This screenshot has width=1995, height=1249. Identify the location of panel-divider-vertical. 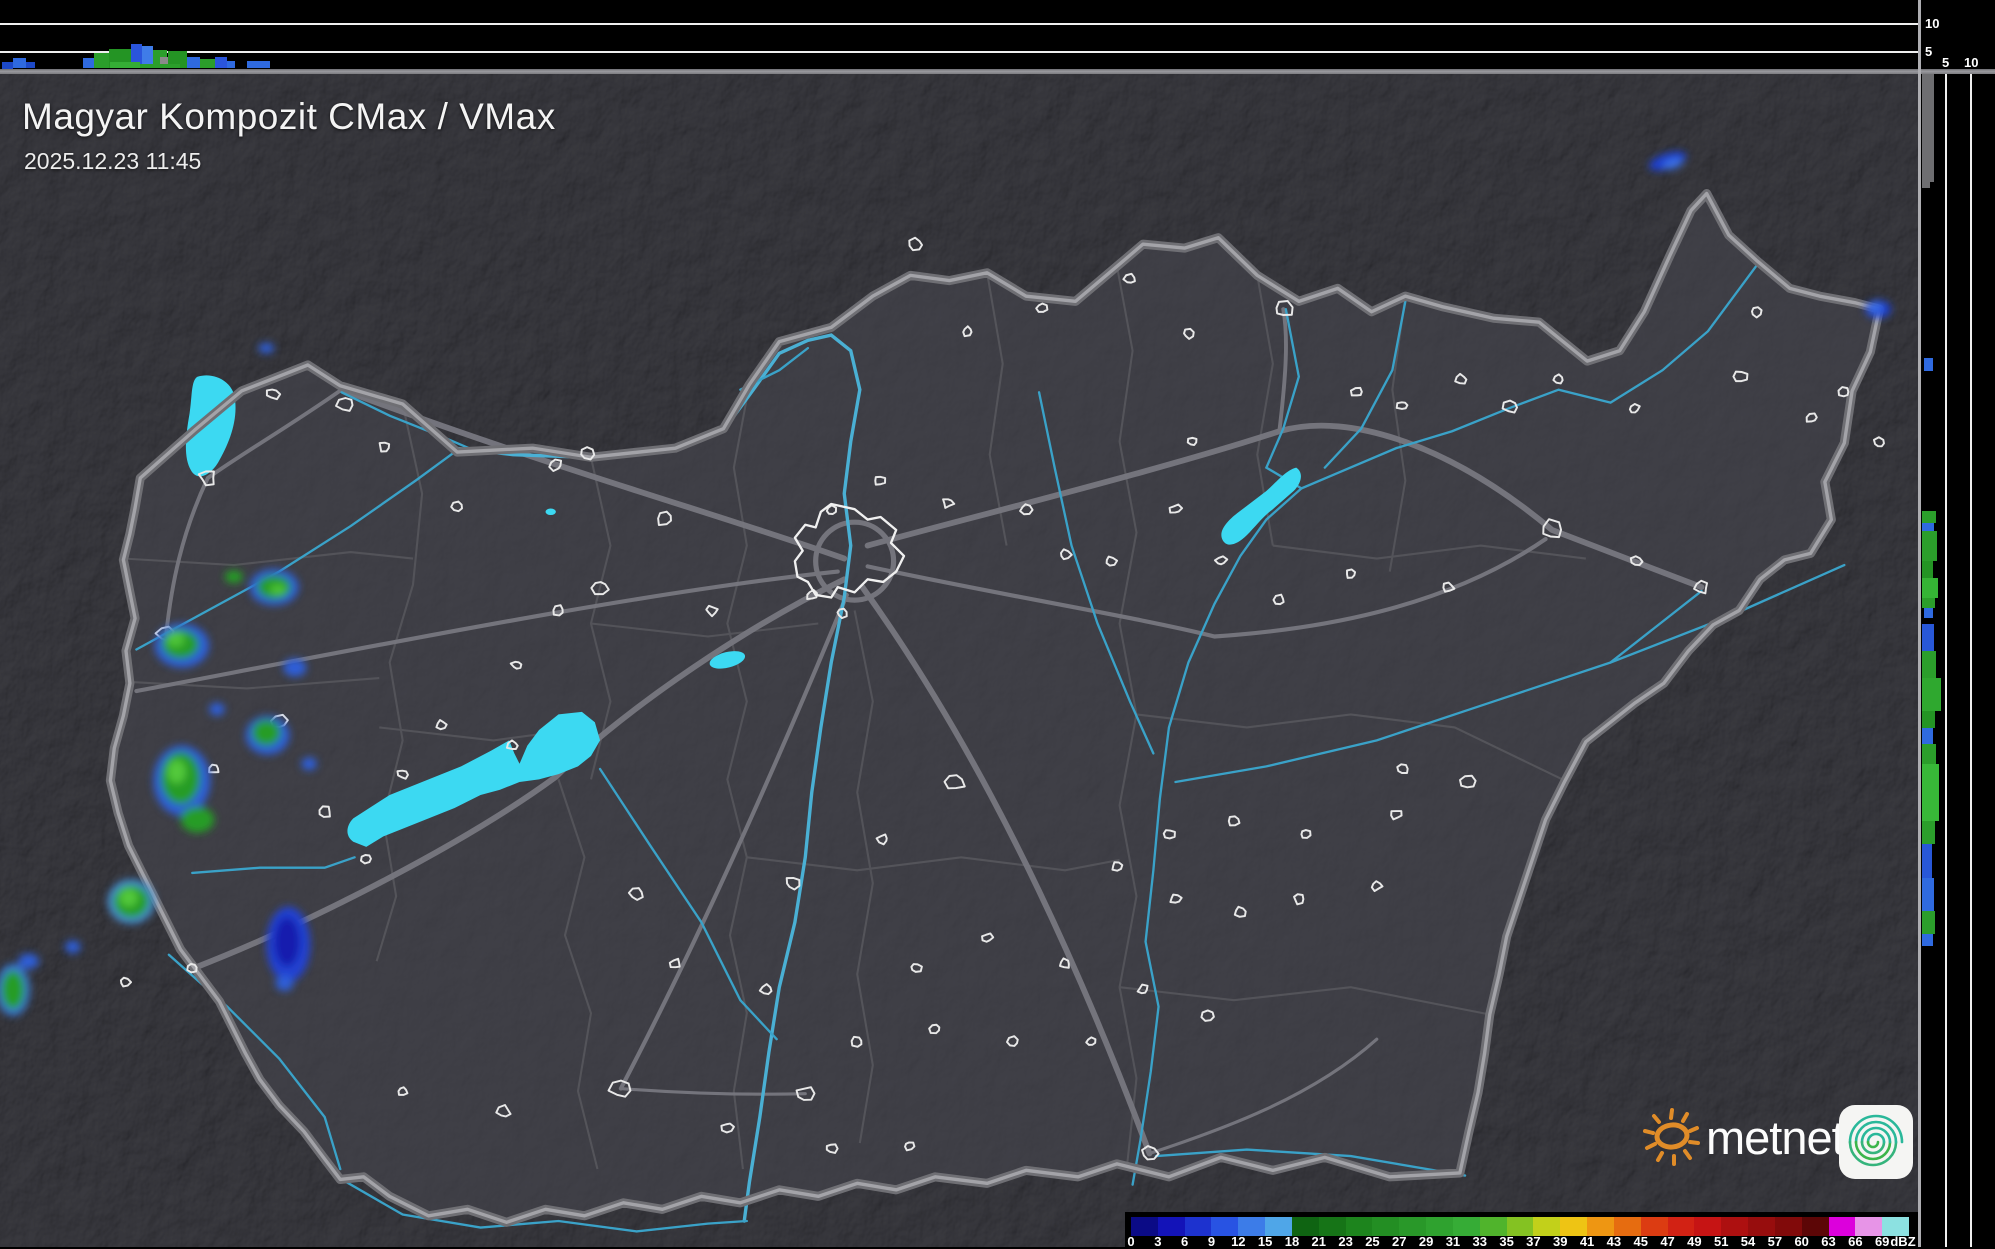
(1919, 623).